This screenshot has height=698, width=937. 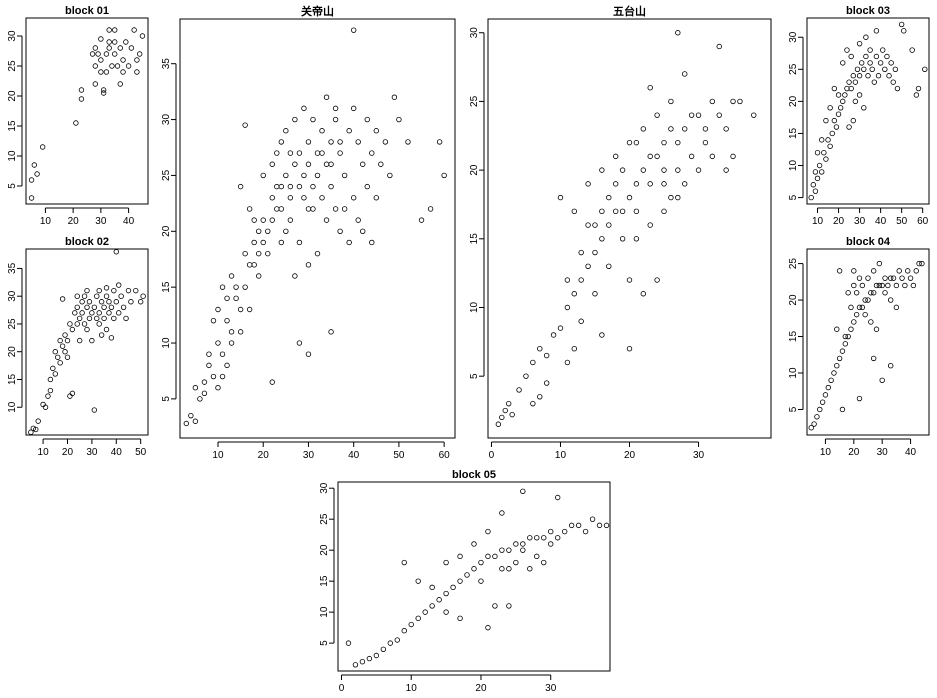 What do you see at coordinates (87, 342) in the screenshot?
I see `plot-frame` at bounding box center [87, 342].